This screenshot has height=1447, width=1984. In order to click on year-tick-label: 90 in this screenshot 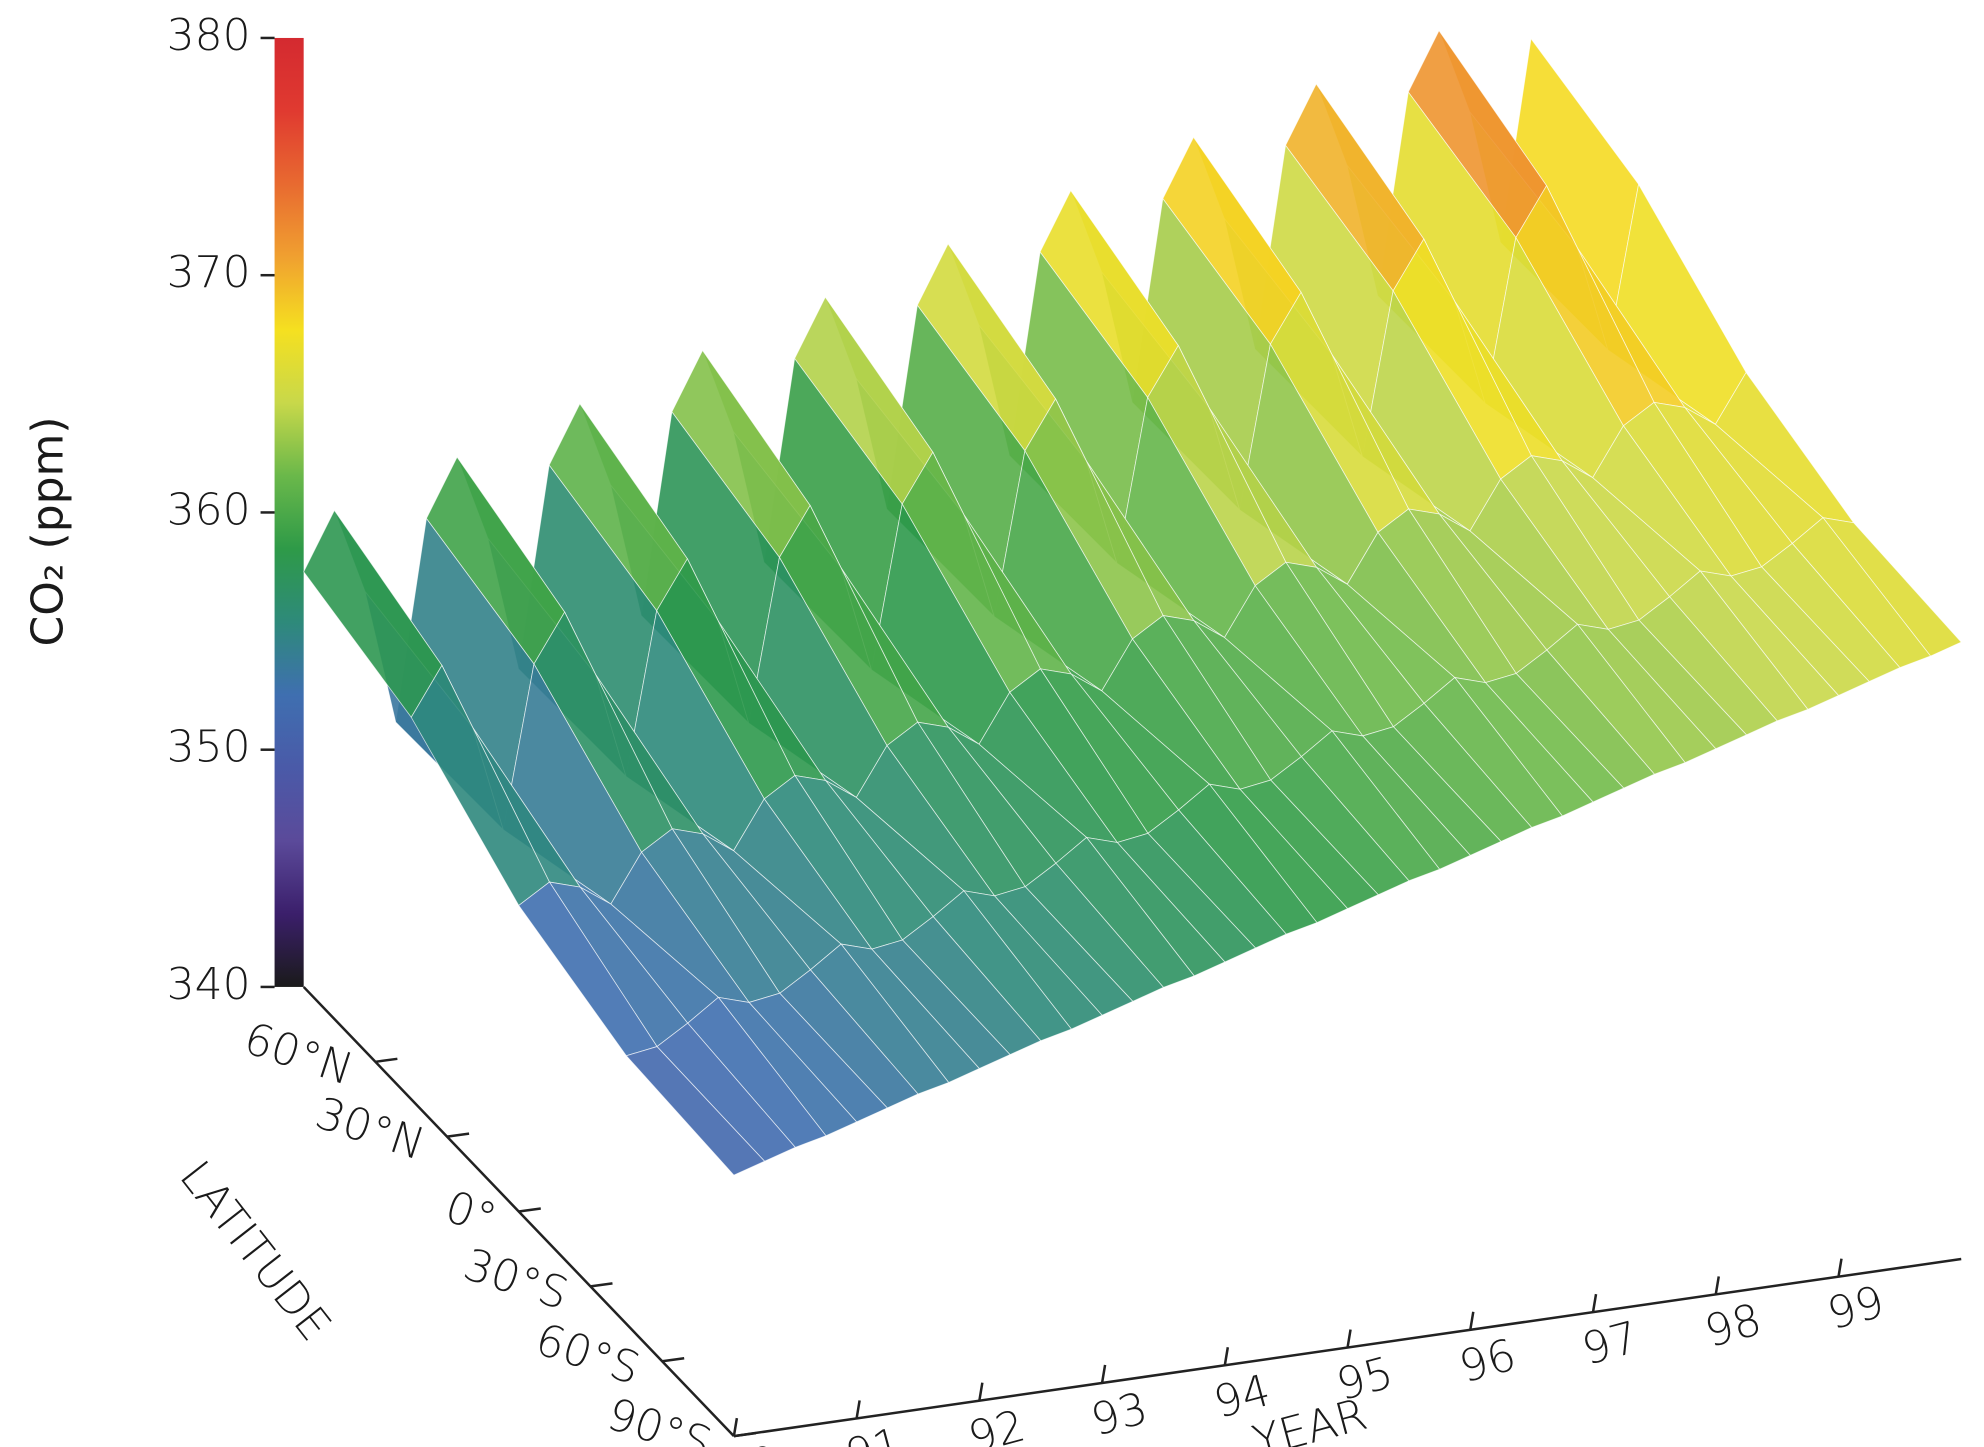, I will do `click(751, 1441)`.